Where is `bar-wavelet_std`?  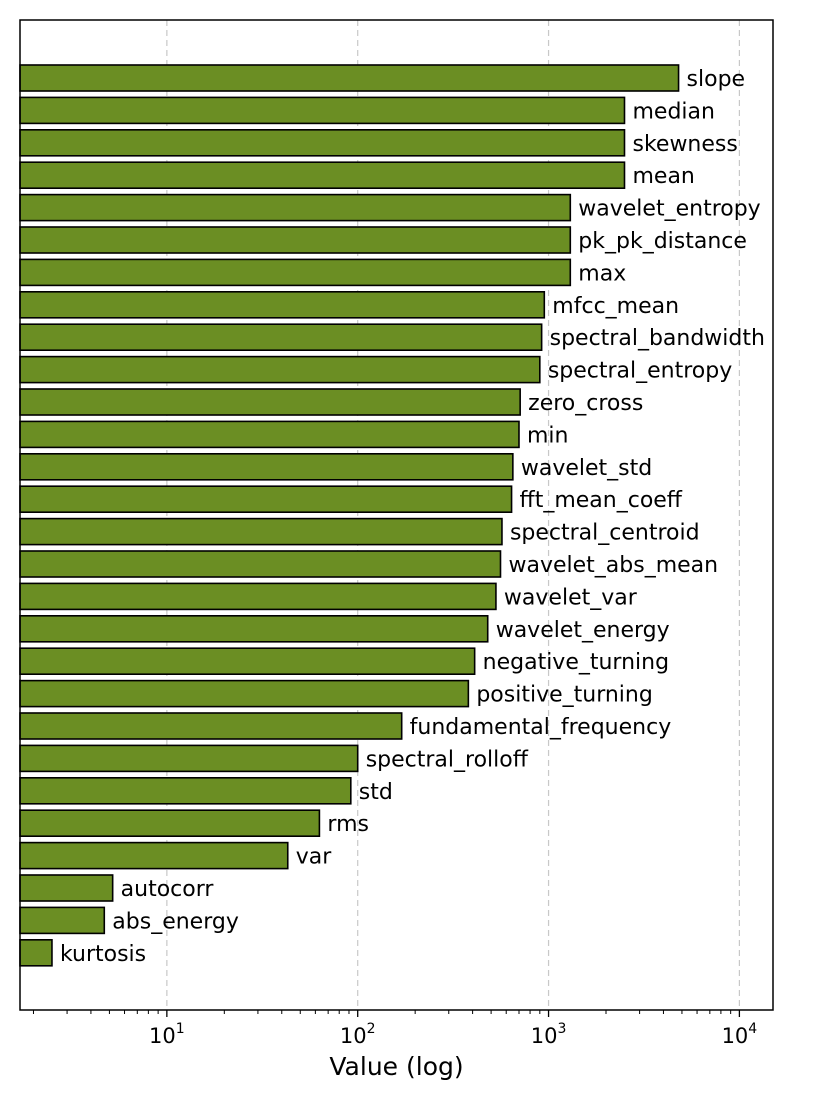
bar-wavelet_std is located at coordinates (266, 466).